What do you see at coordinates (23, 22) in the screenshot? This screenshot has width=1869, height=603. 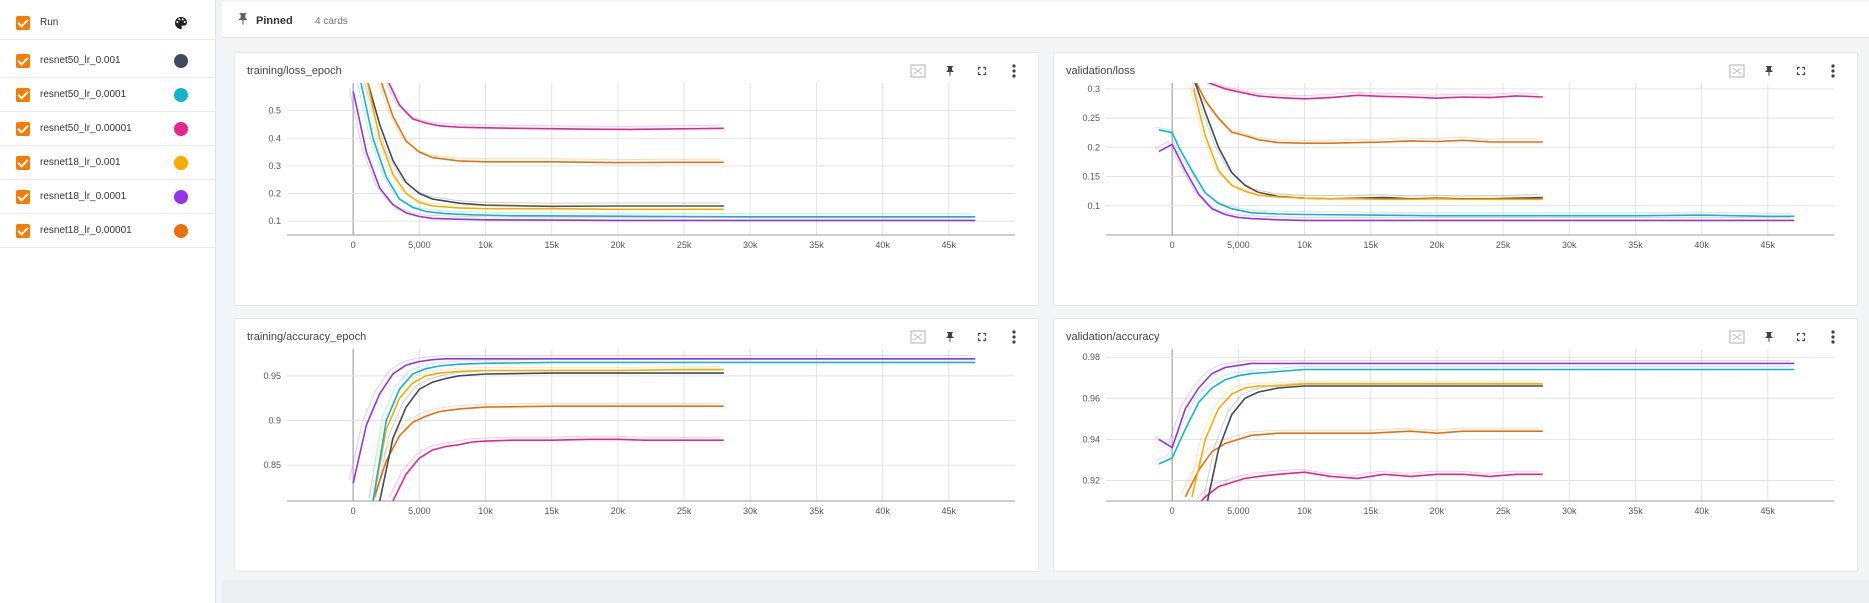 I see `select-all-checkbox` at bounding box center [23, 22].